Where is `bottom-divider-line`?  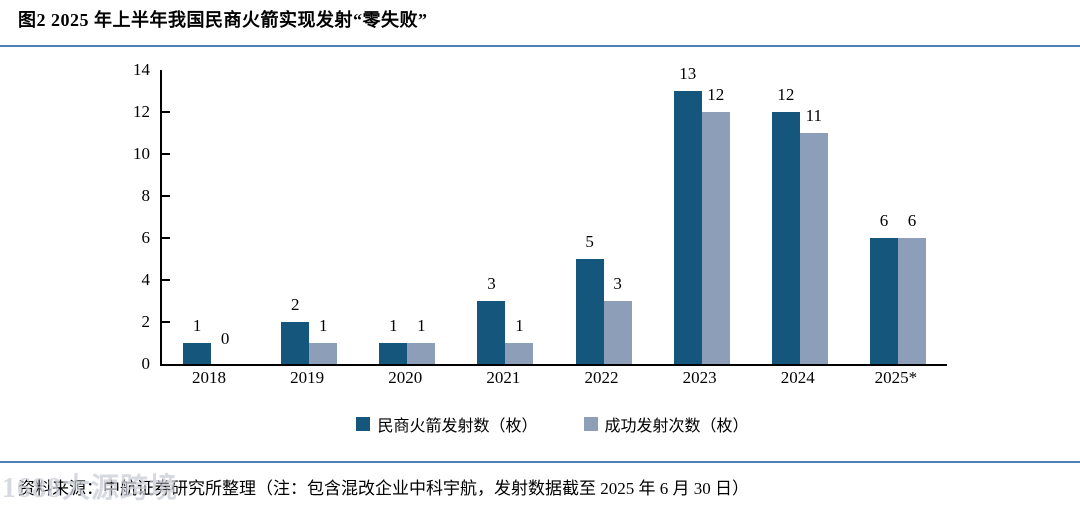 bottom-divider-line is located at coordinates (540, 462).